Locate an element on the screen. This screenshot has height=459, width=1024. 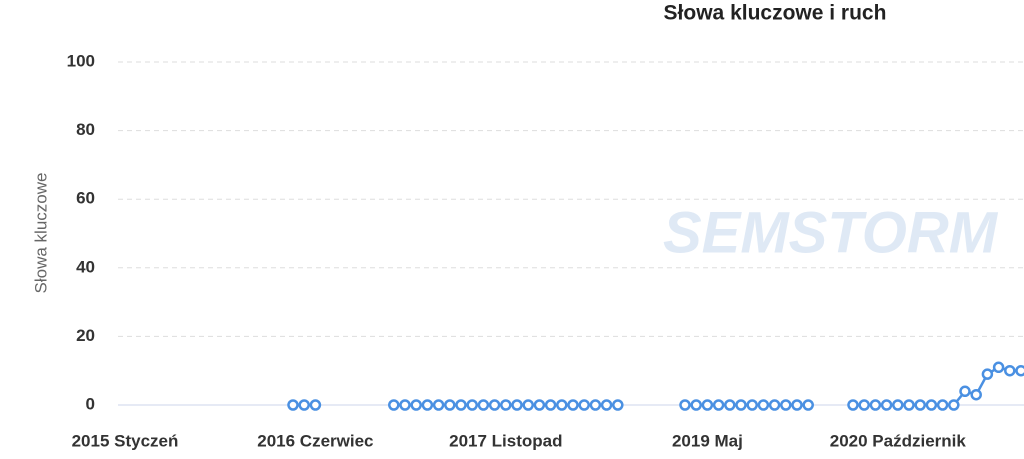
y-tick-label: 20 is located at coordinates (85, 335).